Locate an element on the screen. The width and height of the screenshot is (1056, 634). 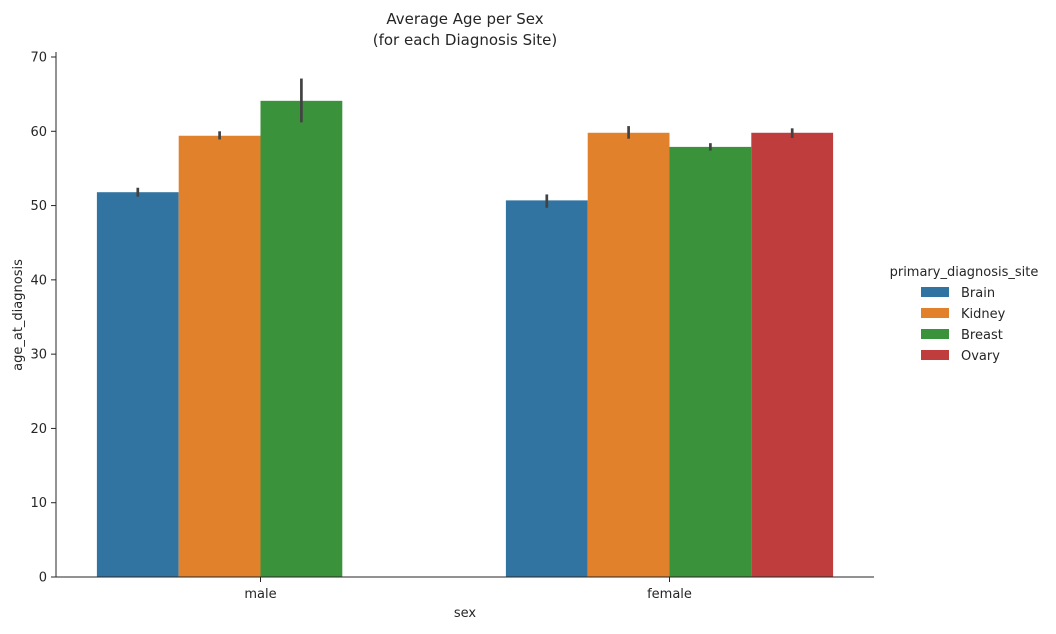
y-tick-label: 40 is located at coordinates (38, 280).